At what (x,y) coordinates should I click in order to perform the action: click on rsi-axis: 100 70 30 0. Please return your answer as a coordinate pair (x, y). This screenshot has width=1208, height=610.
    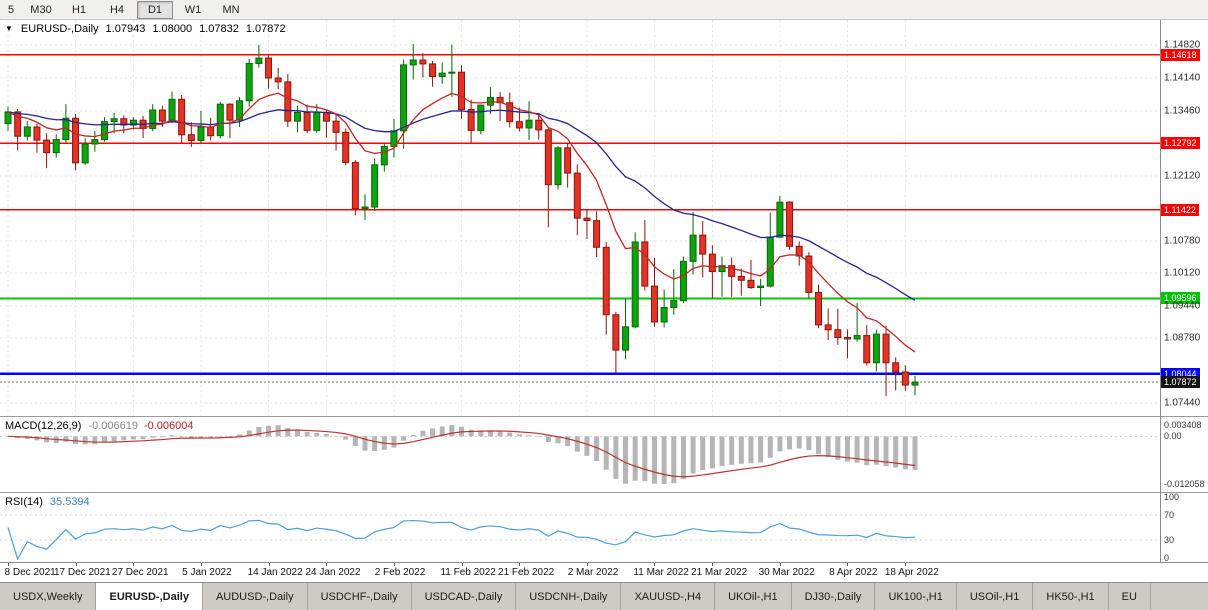
    Looking at the image, I should click on (1184, 527).